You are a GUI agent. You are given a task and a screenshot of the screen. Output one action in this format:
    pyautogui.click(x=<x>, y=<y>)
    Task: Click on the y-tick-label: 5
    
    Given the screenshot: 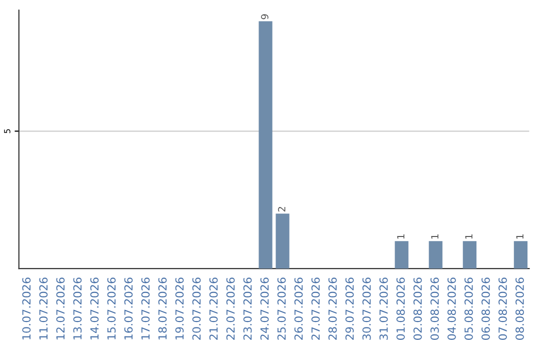 What is the action you would take?
    pyautogui.click(x=7, y=131)
    